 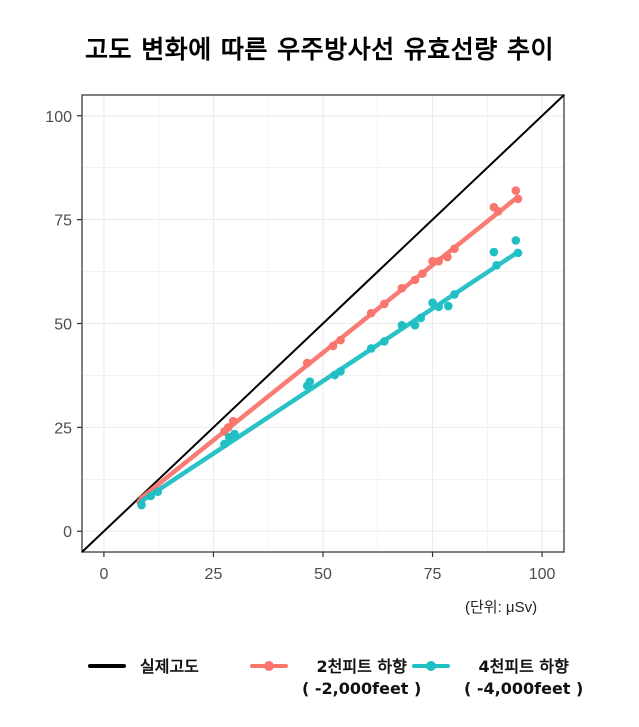 I want to click on x-tick-label: 50, so click(x=323, y=574).